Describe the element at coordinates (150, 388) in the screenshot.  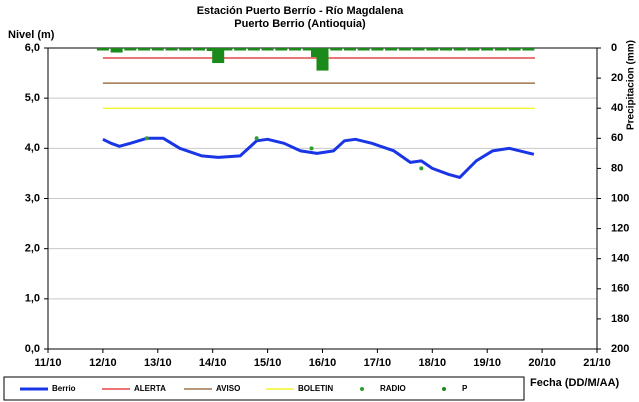
I see `legend-label: ALERTA` at that location.